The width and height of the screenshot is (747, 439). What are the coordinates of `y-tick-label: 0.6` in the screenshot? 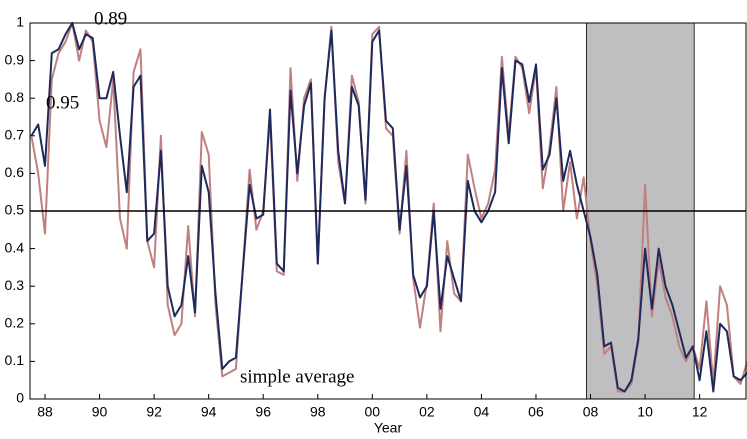 It's located at (15, 172).